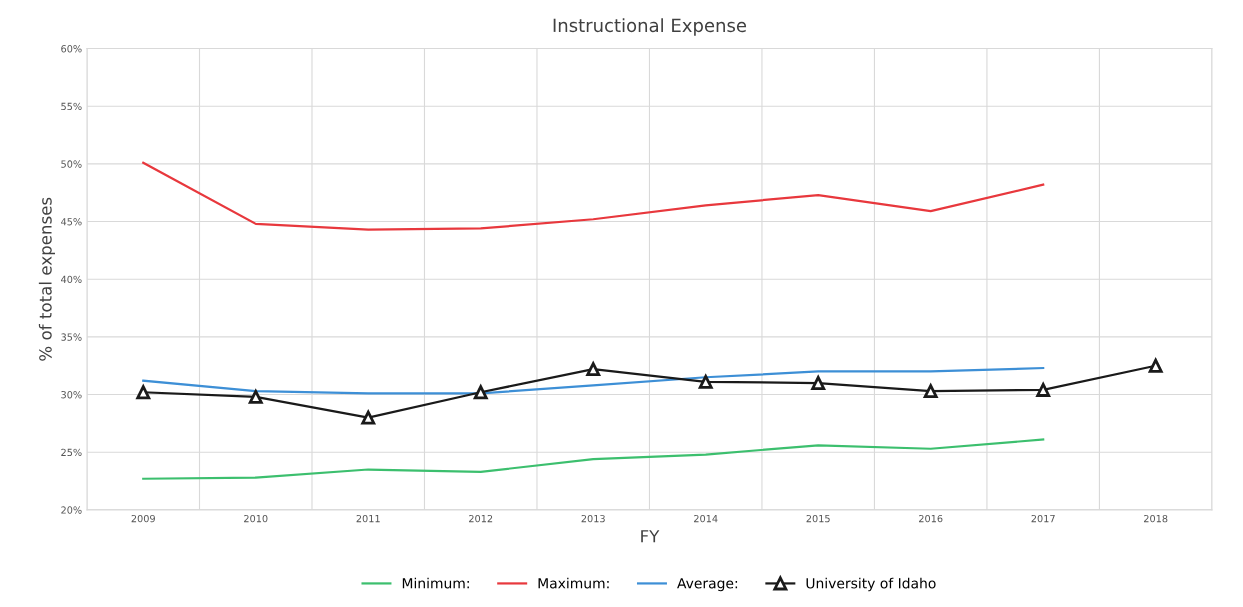  I want to click on legend-label: University of Idaho, so click(871, 584).